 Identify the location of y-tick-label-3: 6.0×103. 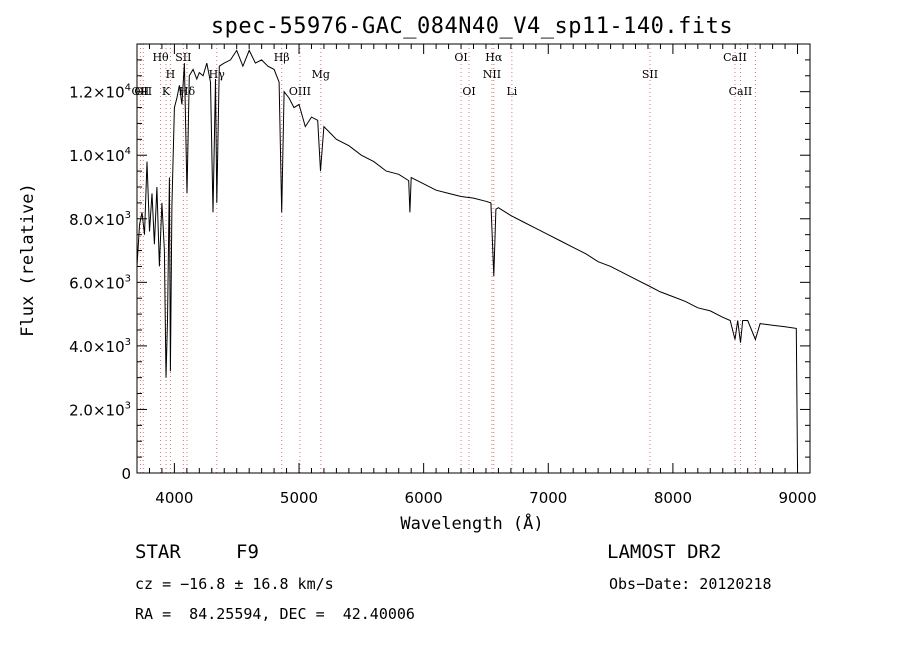
(100, 282).